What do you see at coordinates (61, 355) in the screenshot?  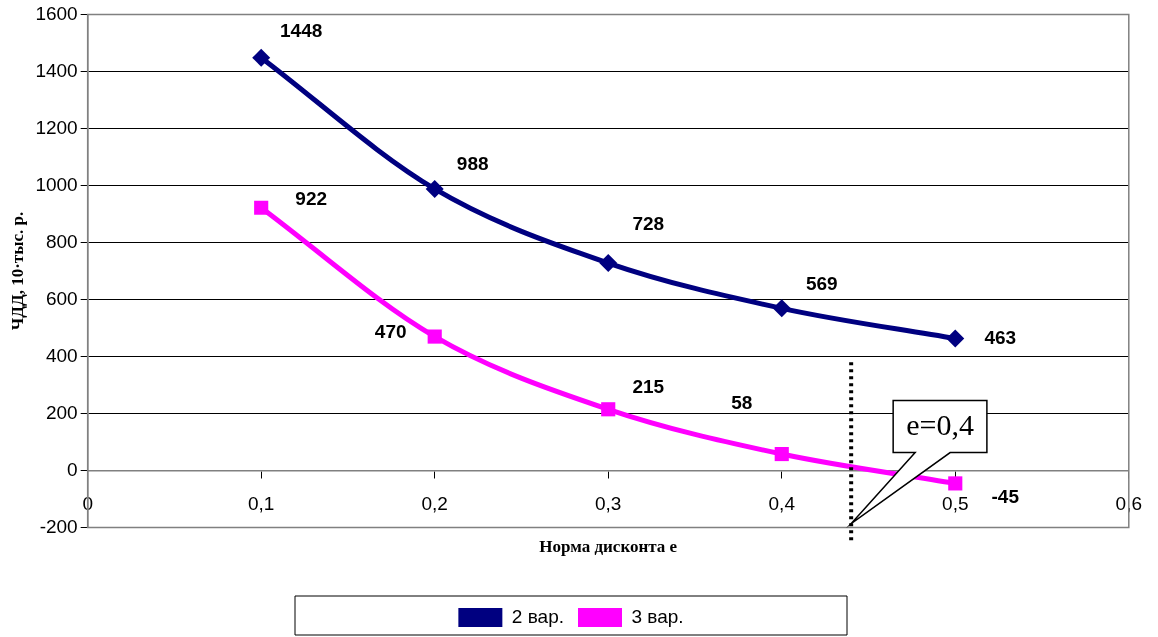 I see `y-tick-label: 400` at bounding box center [61, 355].